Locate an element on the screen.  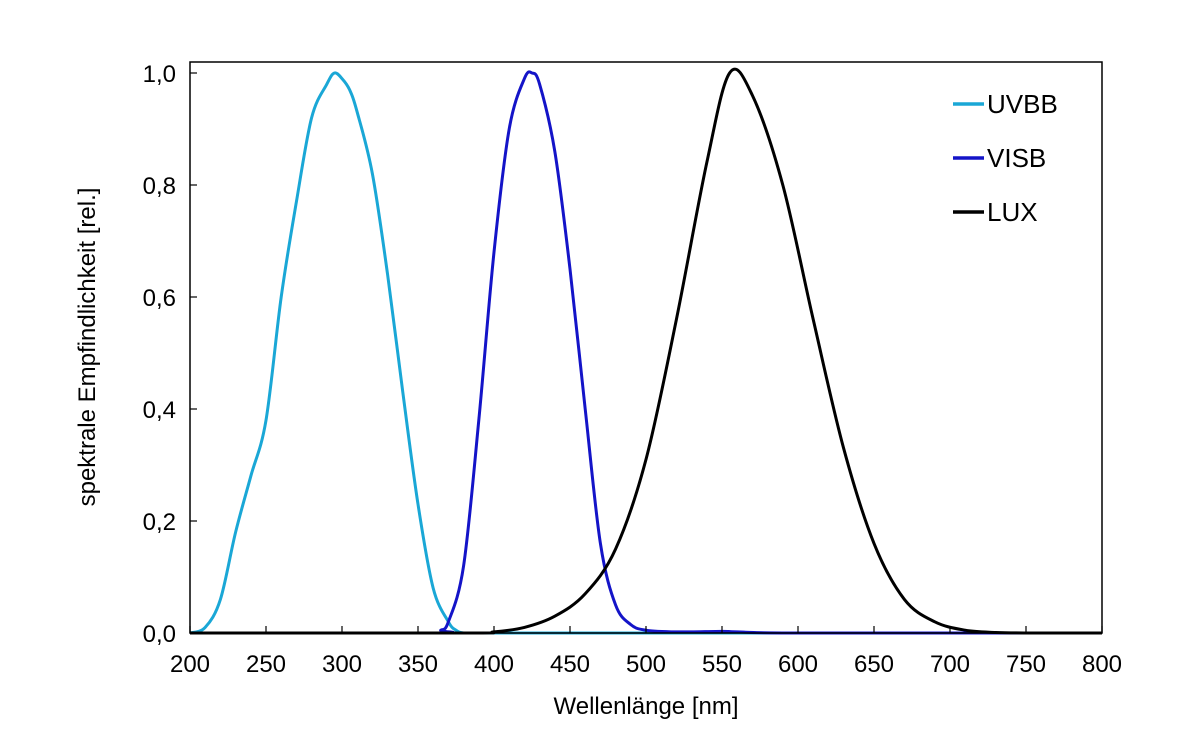
y-tick-label: 1,0 is located at coordinates (159, 74).